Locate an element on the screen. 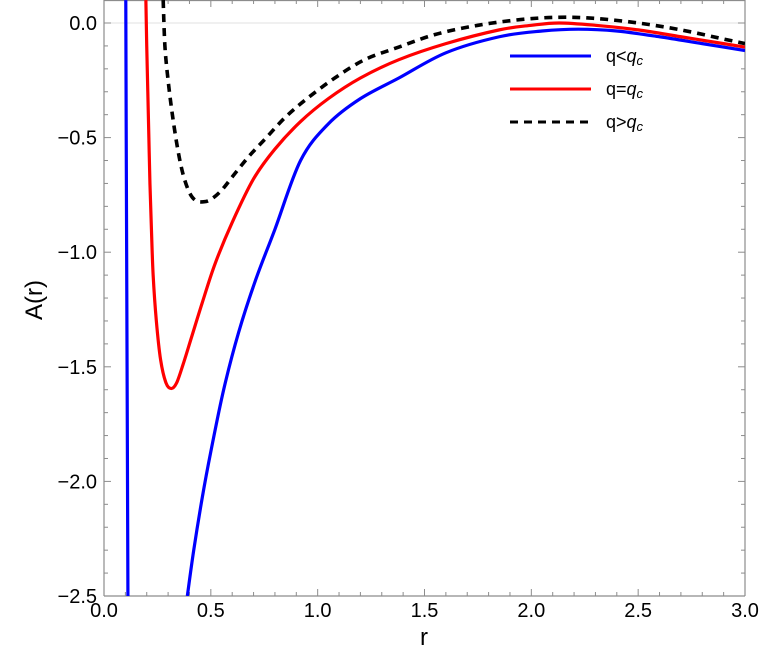  legend: q<qc q=qc q>qc is located at coordinates (577, 90).